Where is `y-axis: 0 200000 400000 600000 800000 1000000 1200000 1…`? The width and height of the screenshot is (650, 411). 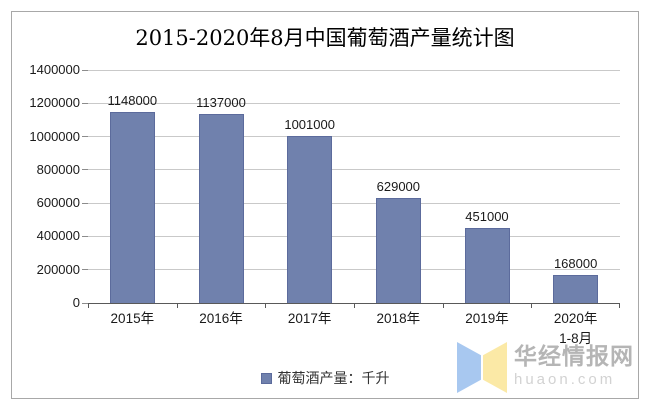
y-axis: 0 200000 400000 600000 800000 1000000 1200000 1… is located at coordinates (40, 186).